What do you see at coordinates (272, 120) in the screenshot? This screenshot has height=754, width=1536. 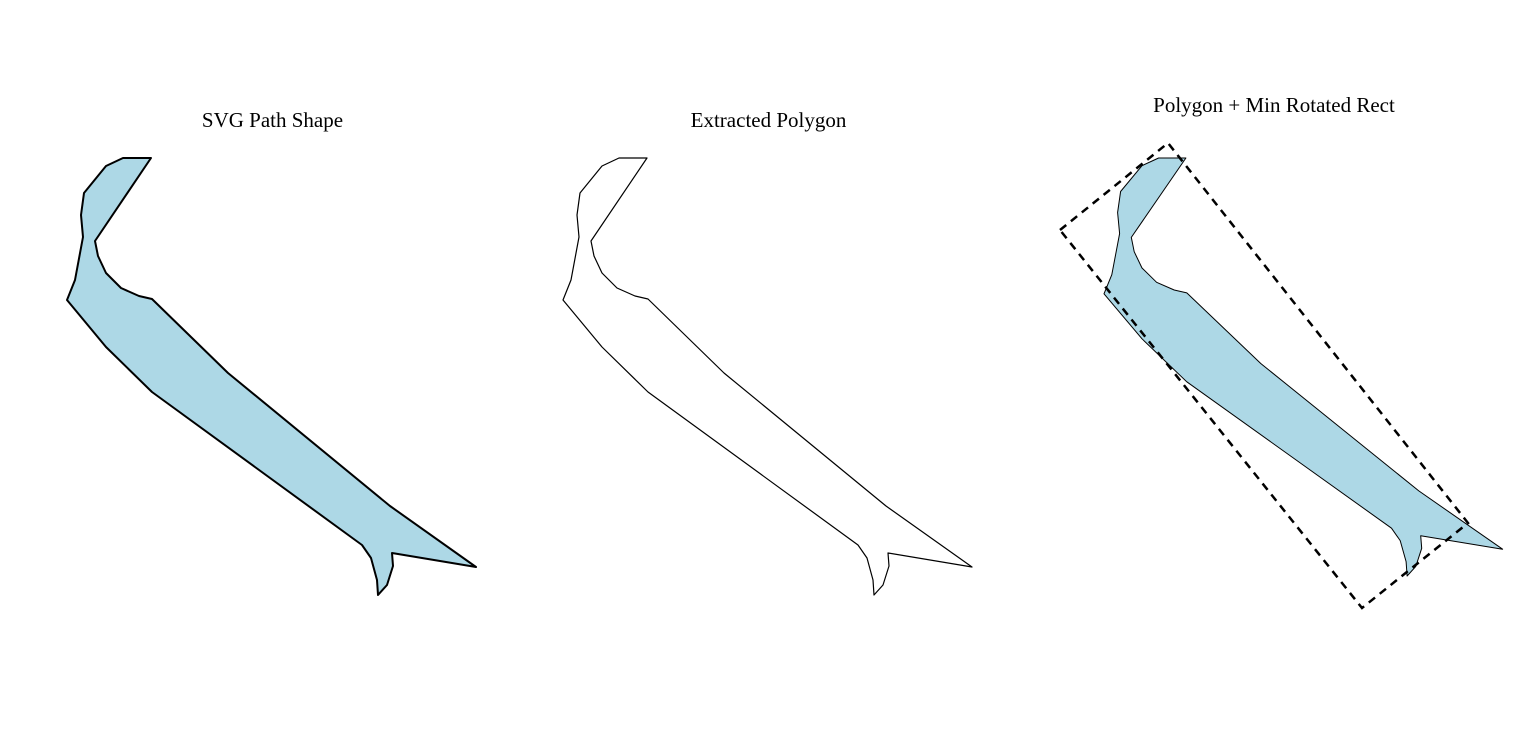 I see `panel-title: SVG Path Shape` at bounding box center [272, 120].